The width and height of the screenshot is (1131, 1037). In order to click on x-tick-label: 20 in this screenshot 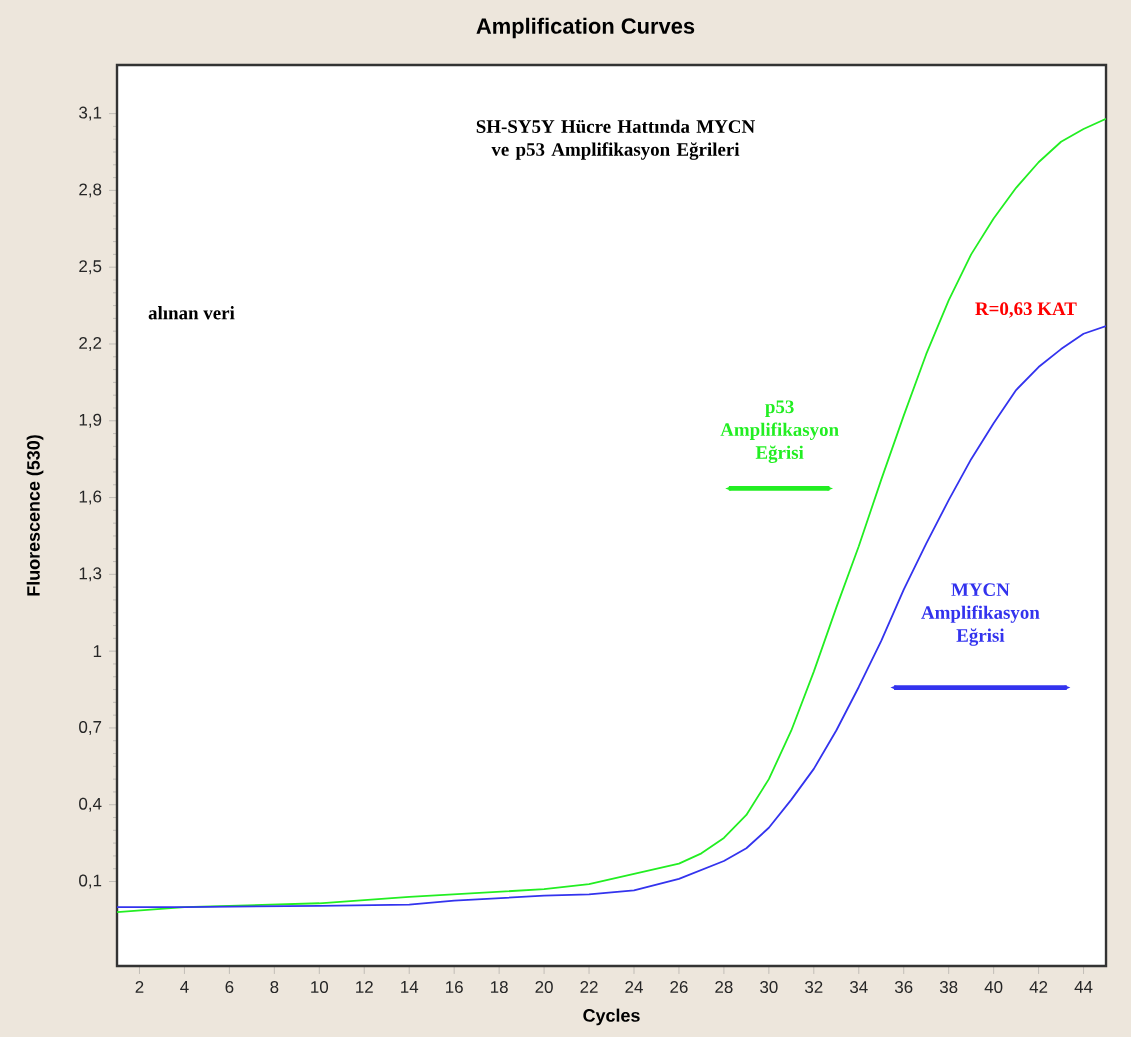, I will do `click(544, 987)`.